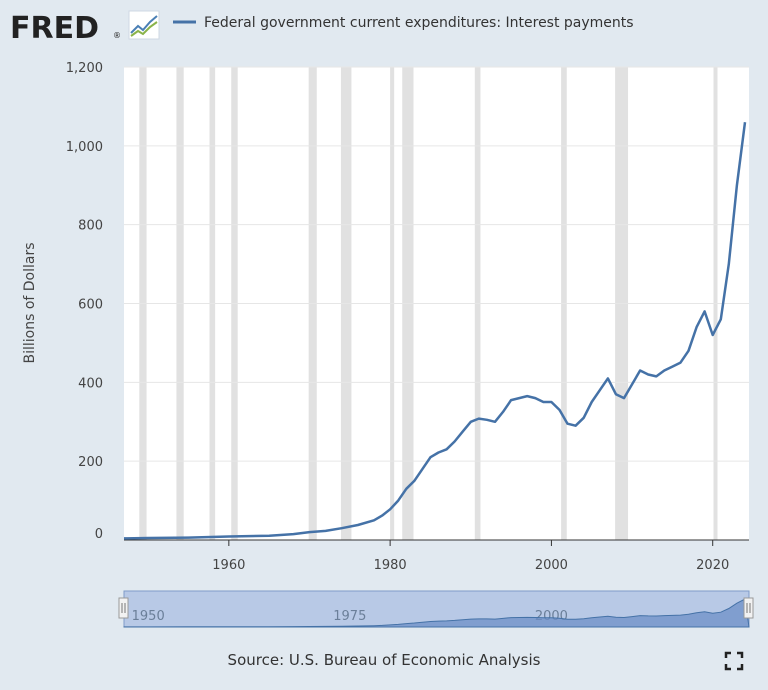 The height and width of the screenshot is (690, 768). Describe the element at coordinates (90, 305) in the screenshot. I see `y-tick-label: 600` at that location.